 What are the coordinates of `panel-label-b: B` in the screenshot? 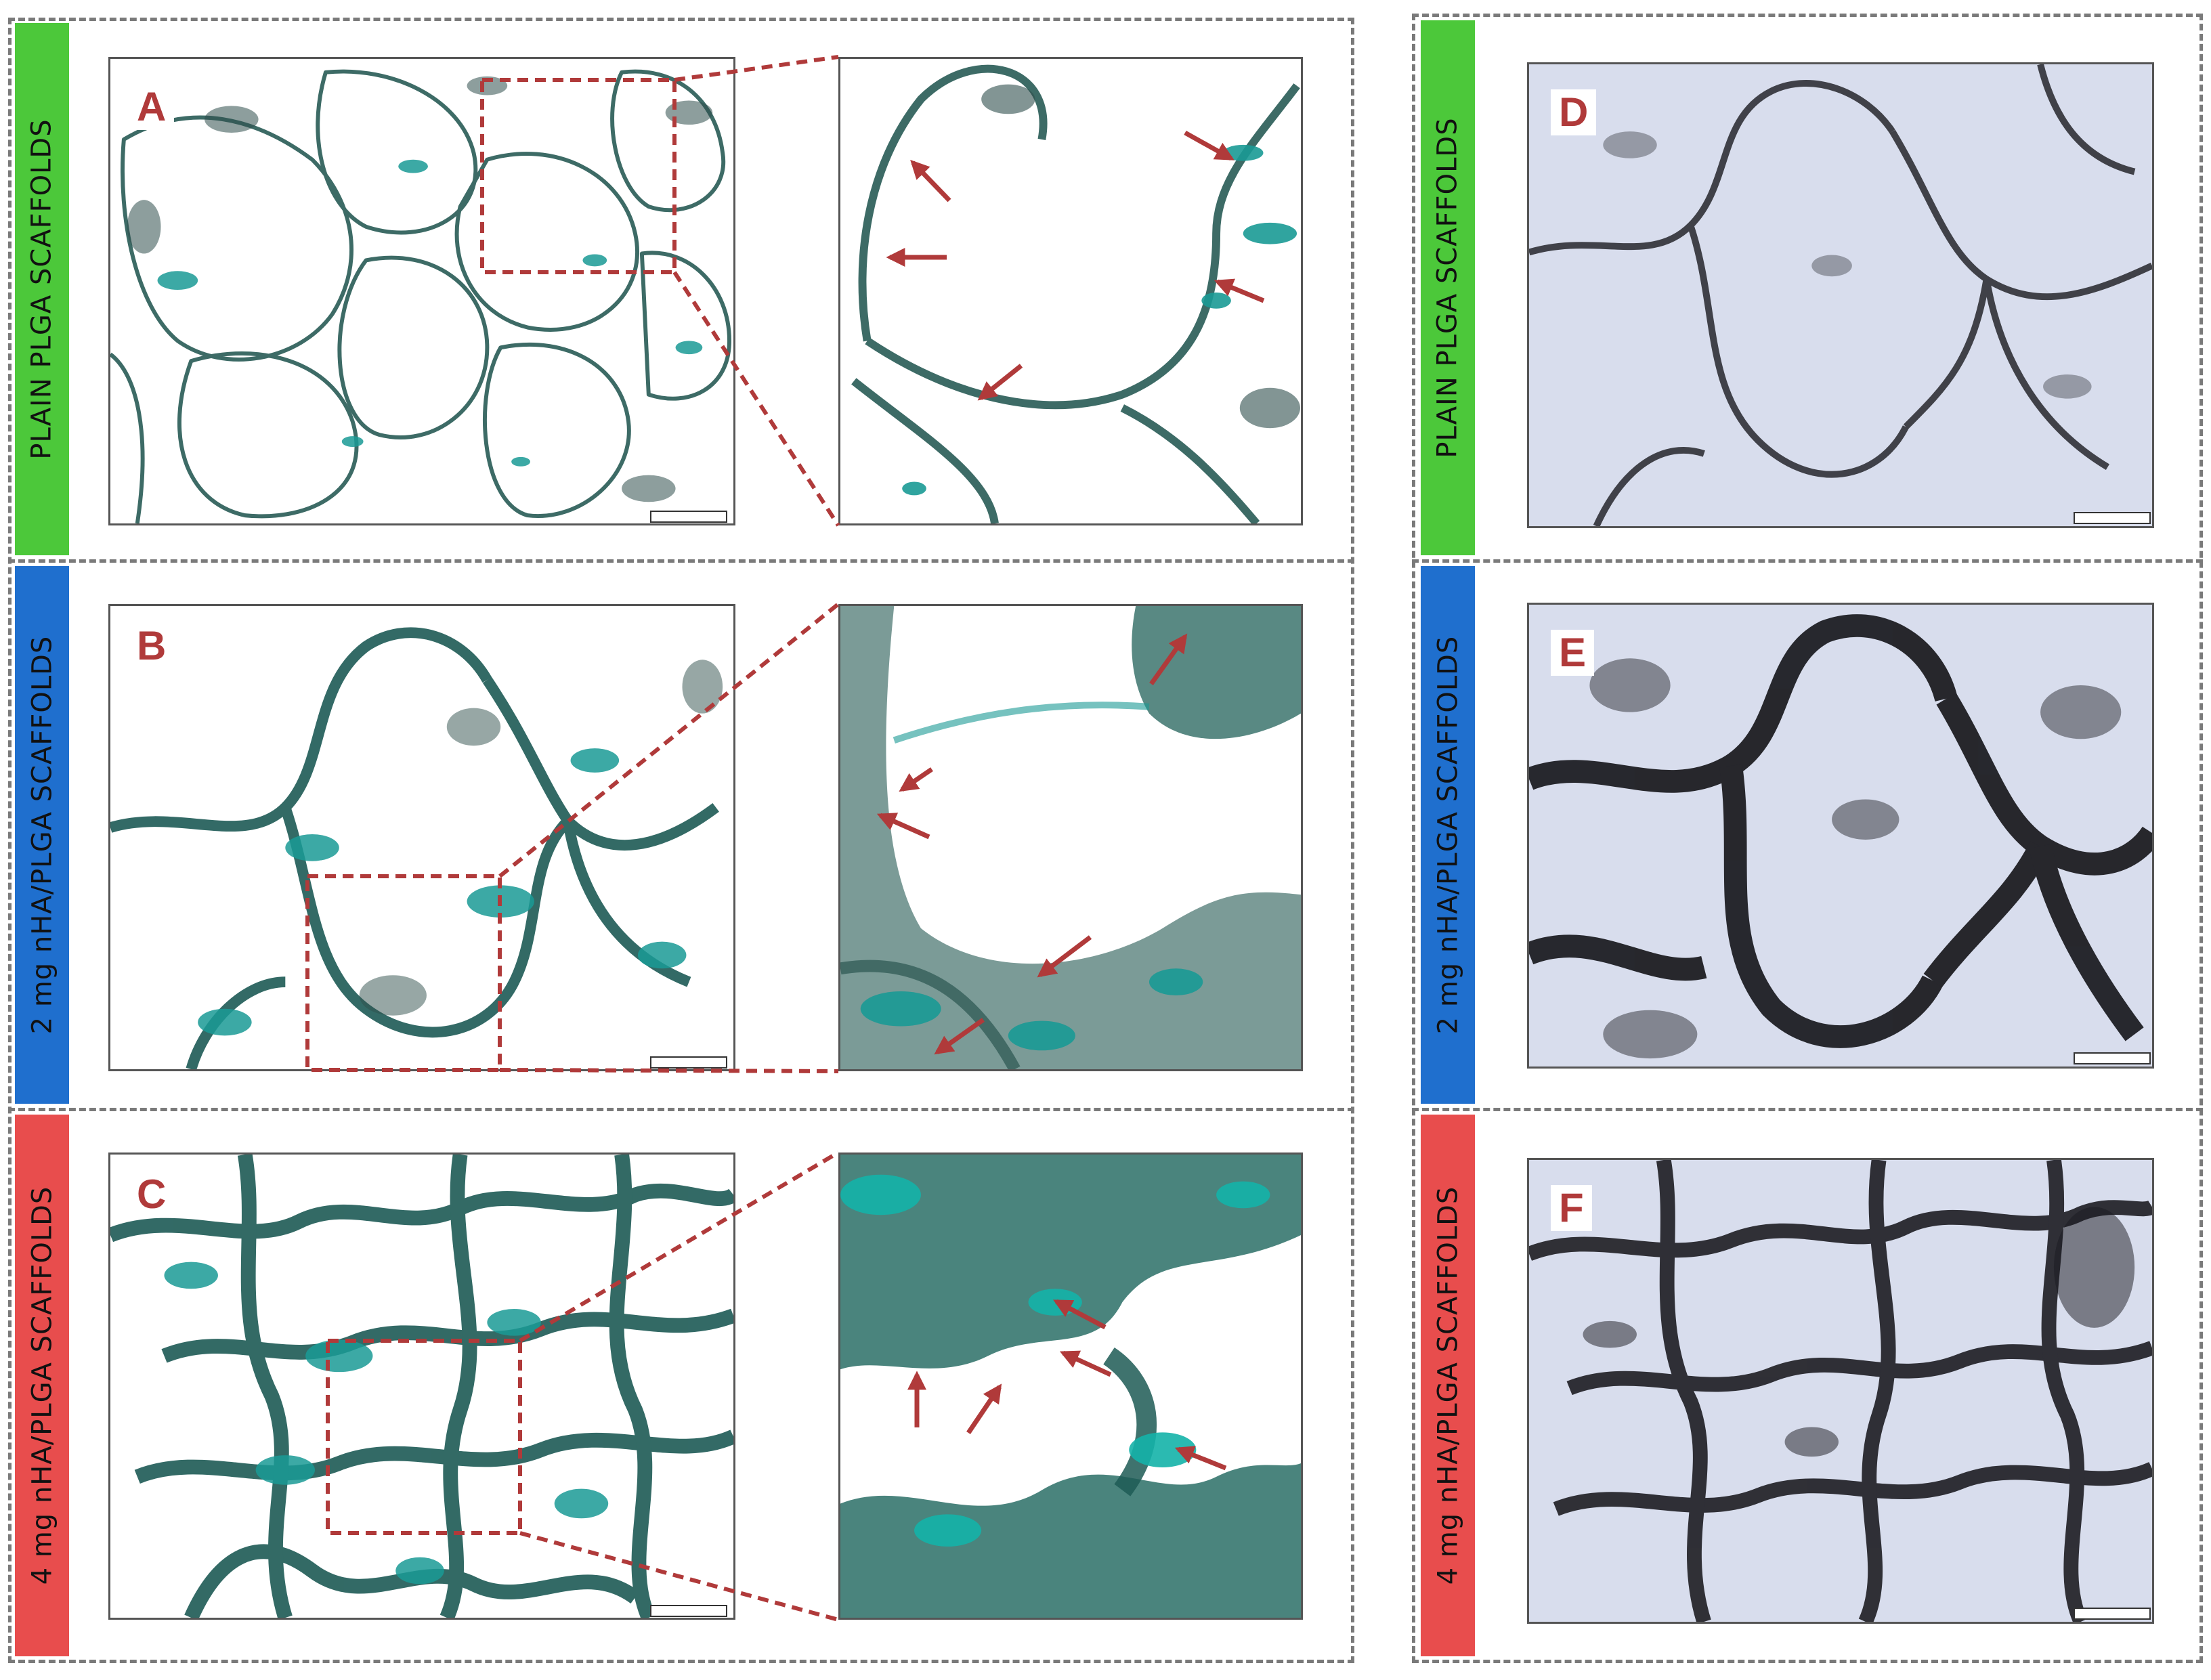 It's located at (152, 646).